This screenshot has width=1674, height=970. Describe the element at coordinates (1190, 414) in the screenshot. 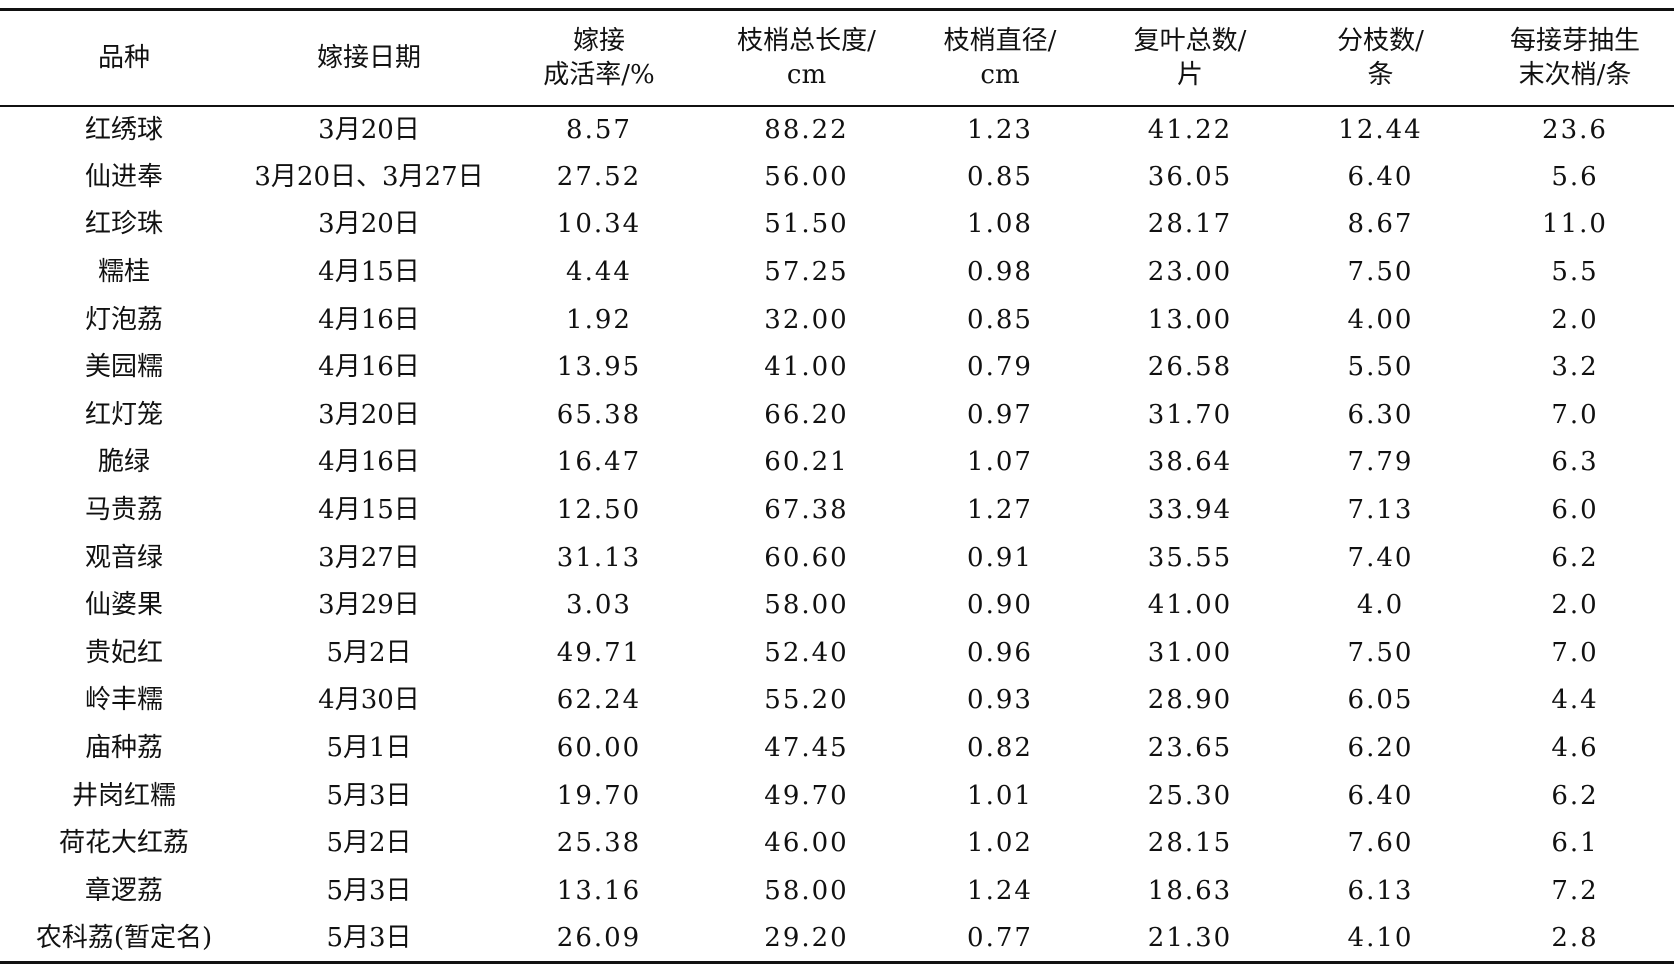

I see `number-cell: 31.70` at that location.